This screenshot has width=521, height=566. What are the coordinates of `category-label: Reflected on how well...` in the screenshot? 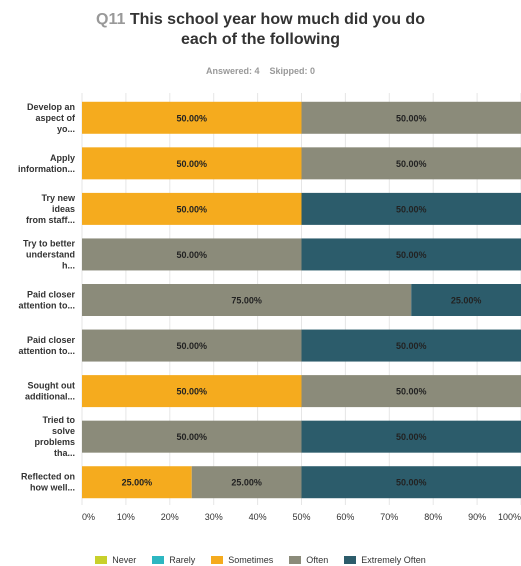 It's located at (48, 482).